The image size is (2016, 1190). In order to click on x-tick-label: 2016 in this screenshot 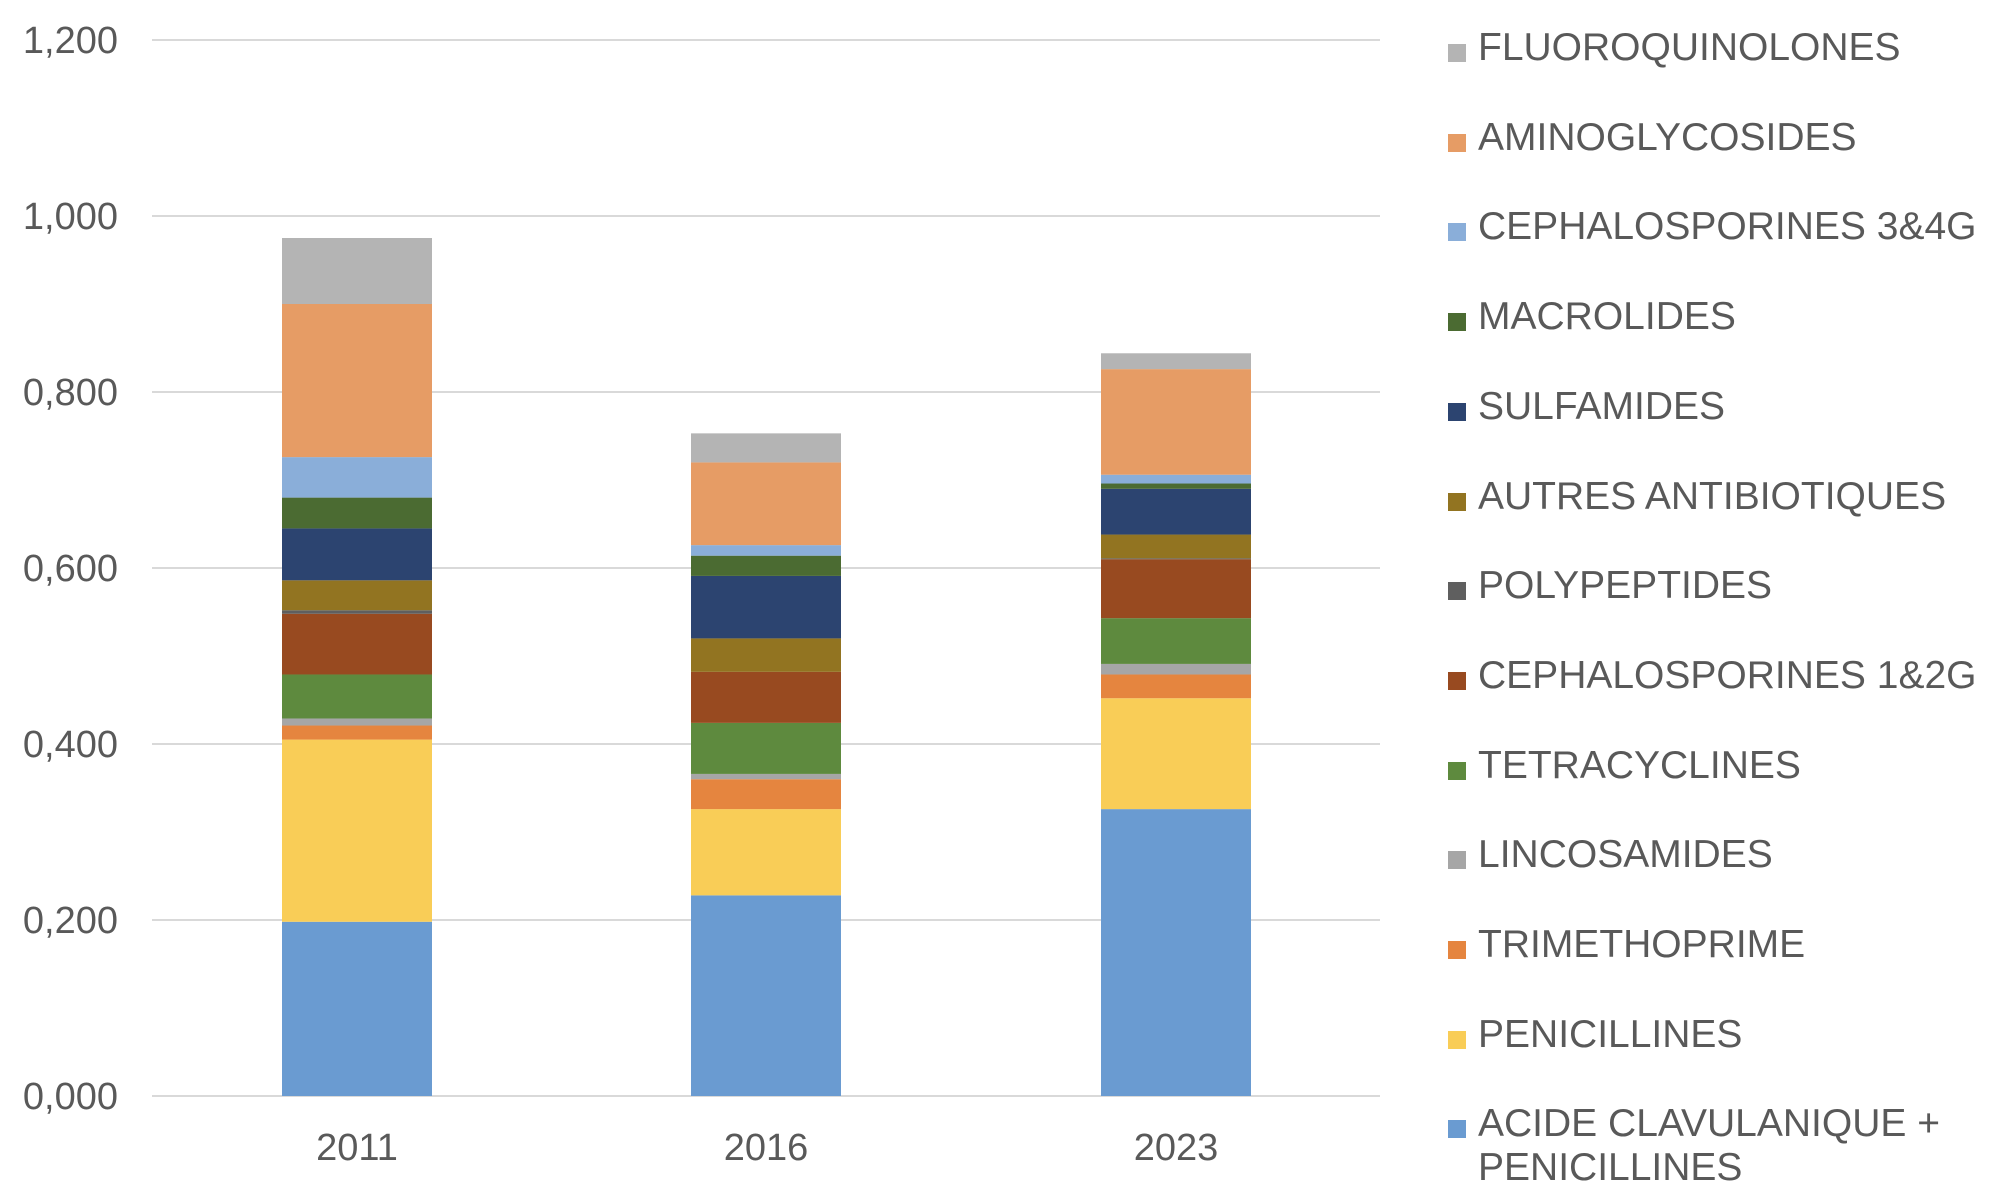, I will do `click(766, 1148)`.